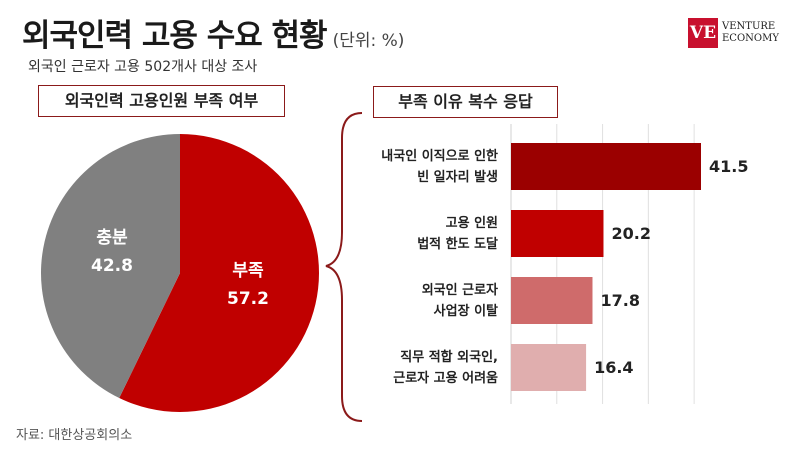 This screenshot has height=451, width=800. Describe the element at coordinates (459, 290) in the screenshot. I see `bar-category-line: 외국인 근로자` at that location.